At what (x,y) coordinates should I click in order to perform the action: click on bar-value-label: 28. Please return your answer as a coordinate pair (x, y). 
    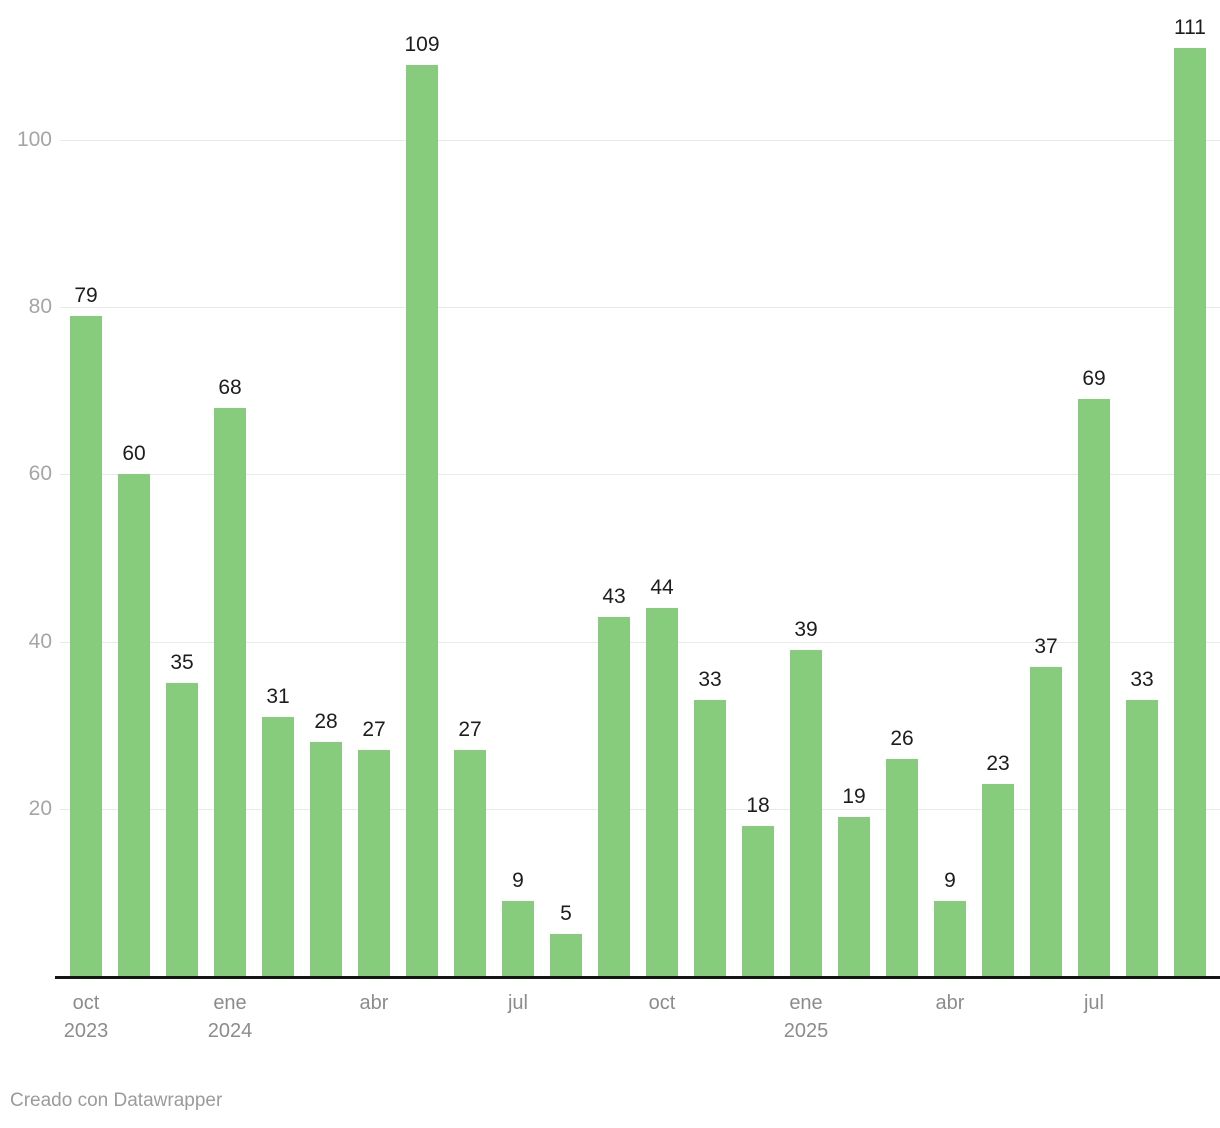
    Looking at the image, I should click on (326, 721).